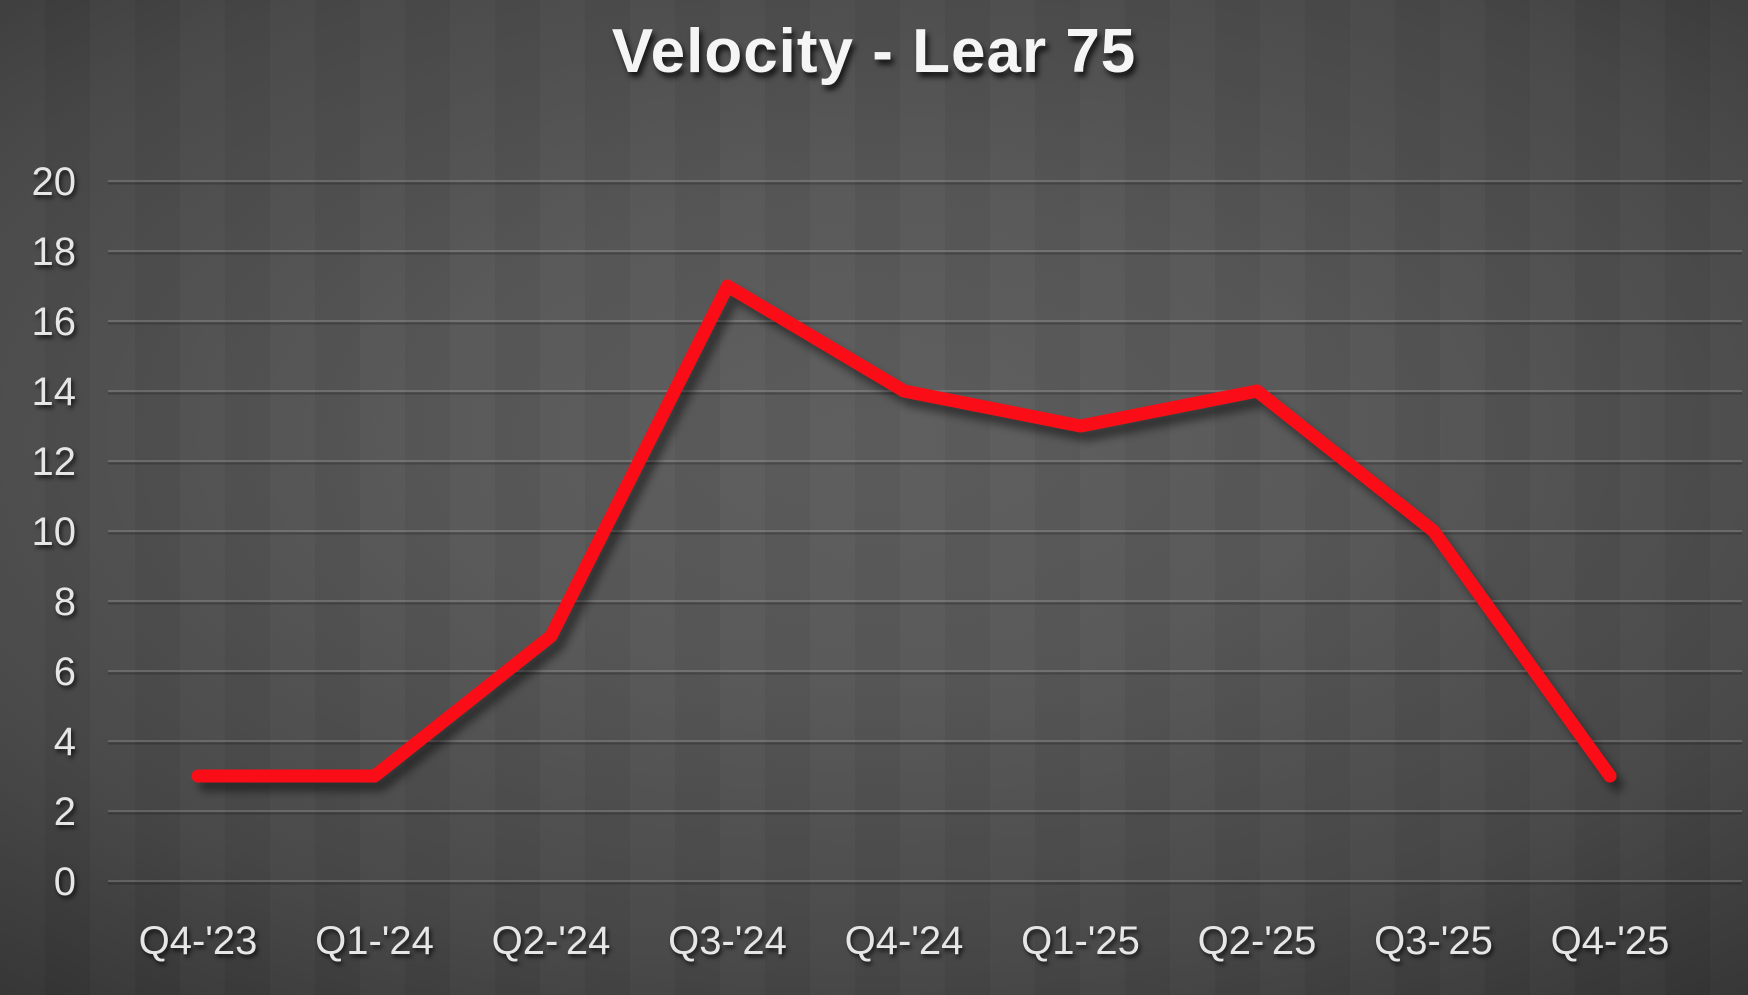  Describe the element at coordinates (1610, 941) in the screenshot. I see `x-tick-label: Q4-'25` at that location.